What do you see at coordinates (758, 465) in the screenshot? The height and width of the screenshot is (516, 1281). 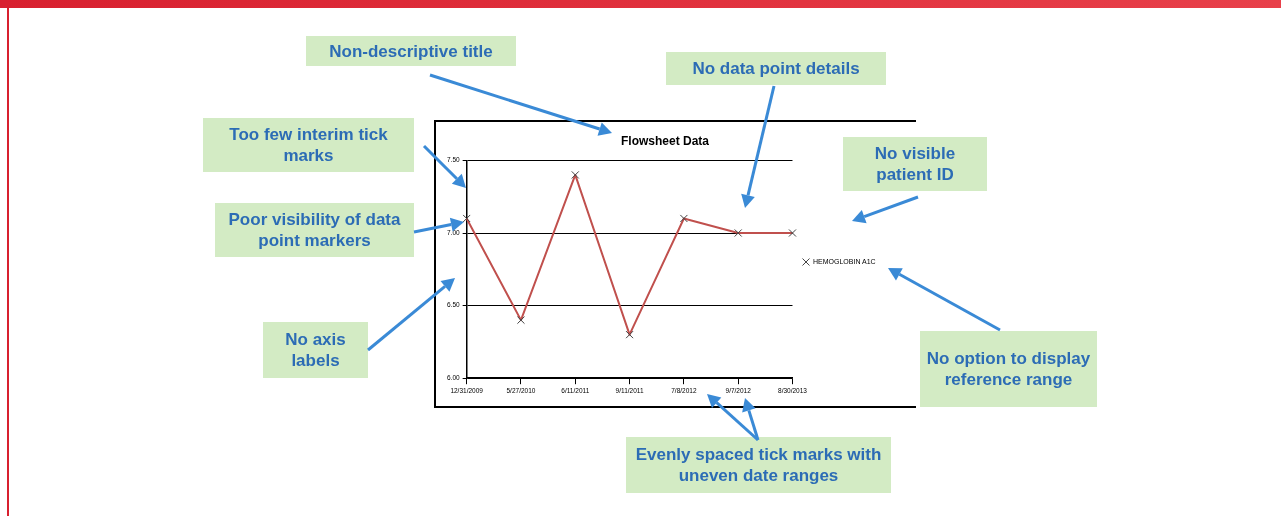 I see `text: Evenly spaced tick marks with uneven date ranges` at bounding box center [758, 465].